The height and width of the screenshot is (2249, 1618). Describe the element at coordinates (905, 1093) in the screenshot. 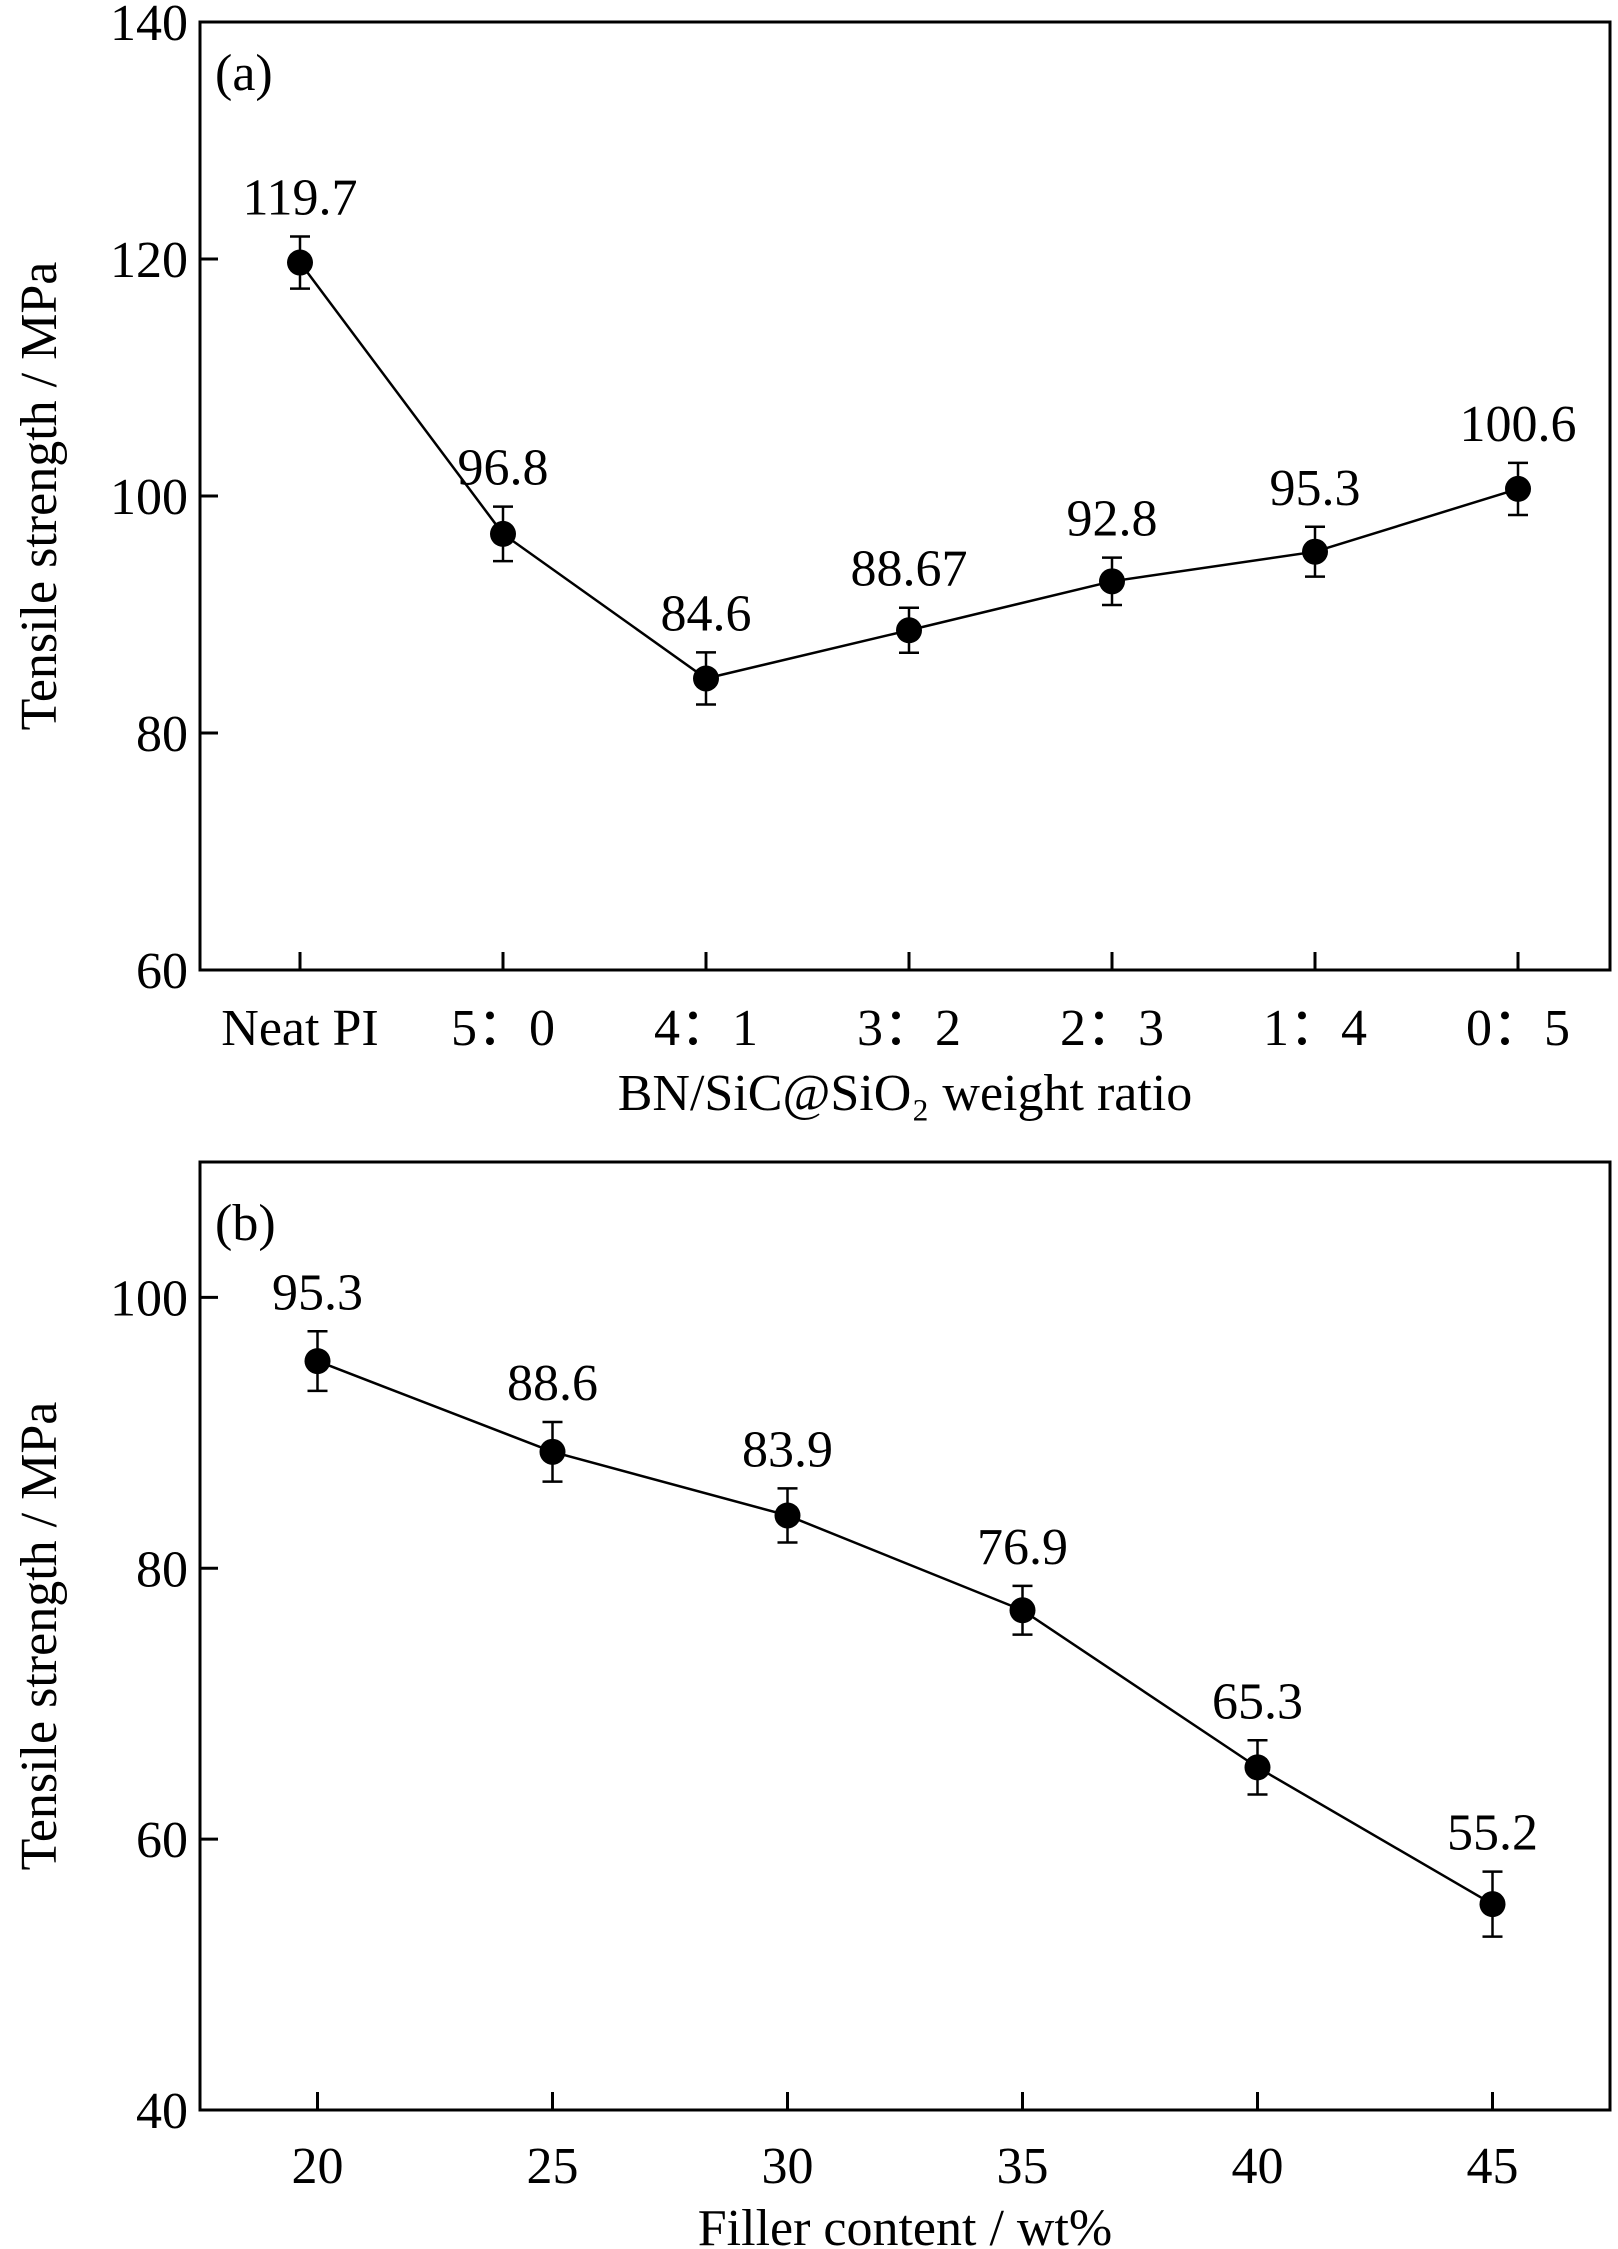

I see `x-axis-title: BN/SiC@SiO₂ weight ratio` at that location.